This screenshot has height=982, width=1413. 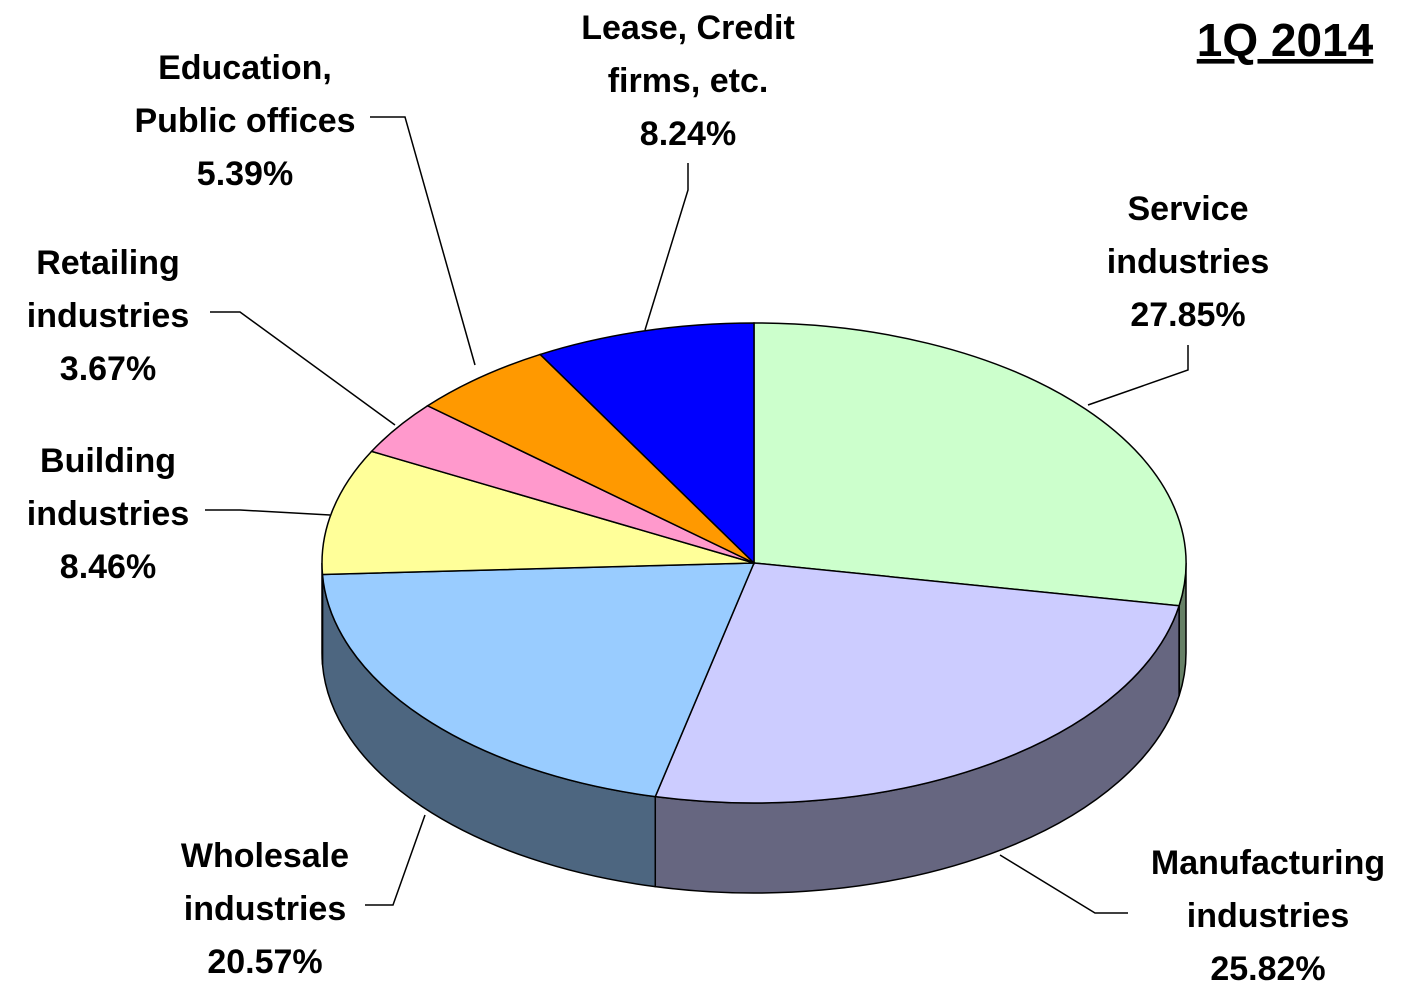 What do you see at coordinates (688, 134) in the screenshot?
I see `value-label: 8.24%` at bounding box center [688, 134].